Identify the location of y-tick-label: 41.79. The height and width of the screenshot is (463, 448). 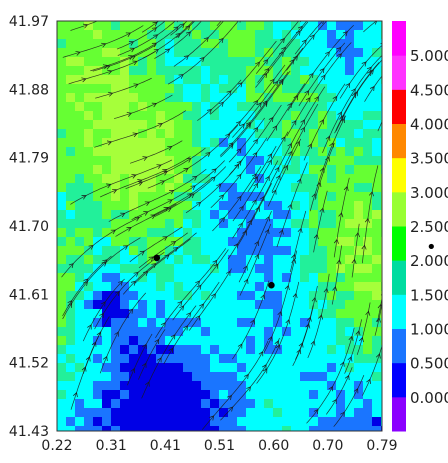
(29, 159).